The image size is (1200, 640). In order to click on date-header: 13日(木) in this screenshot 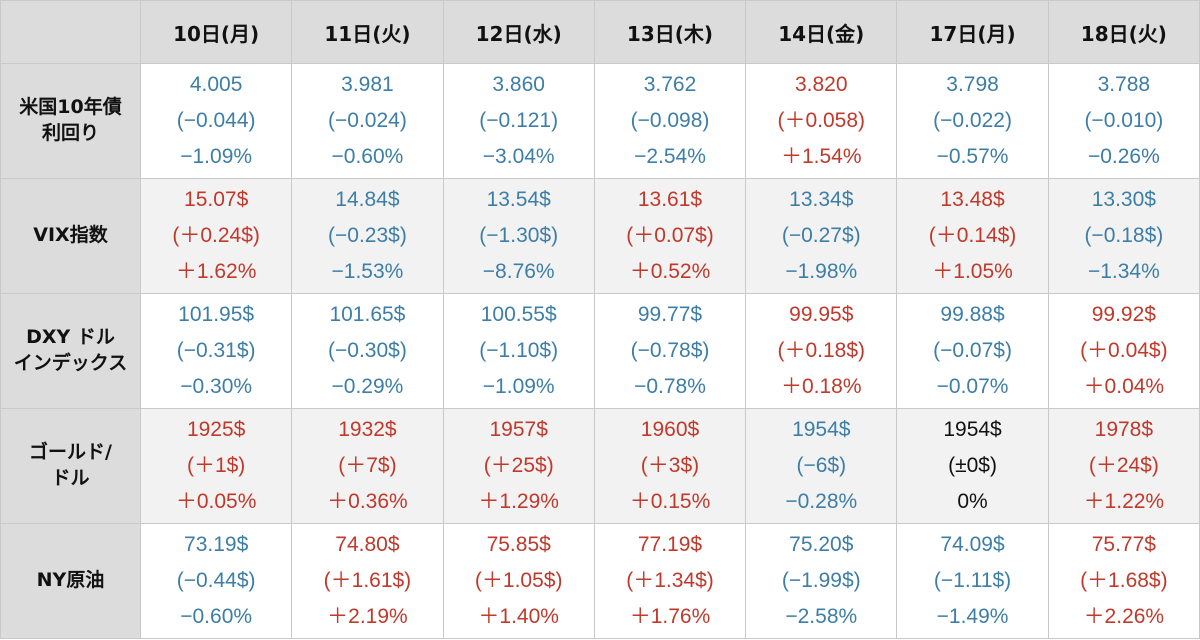, I will do `click(670, 32)`.